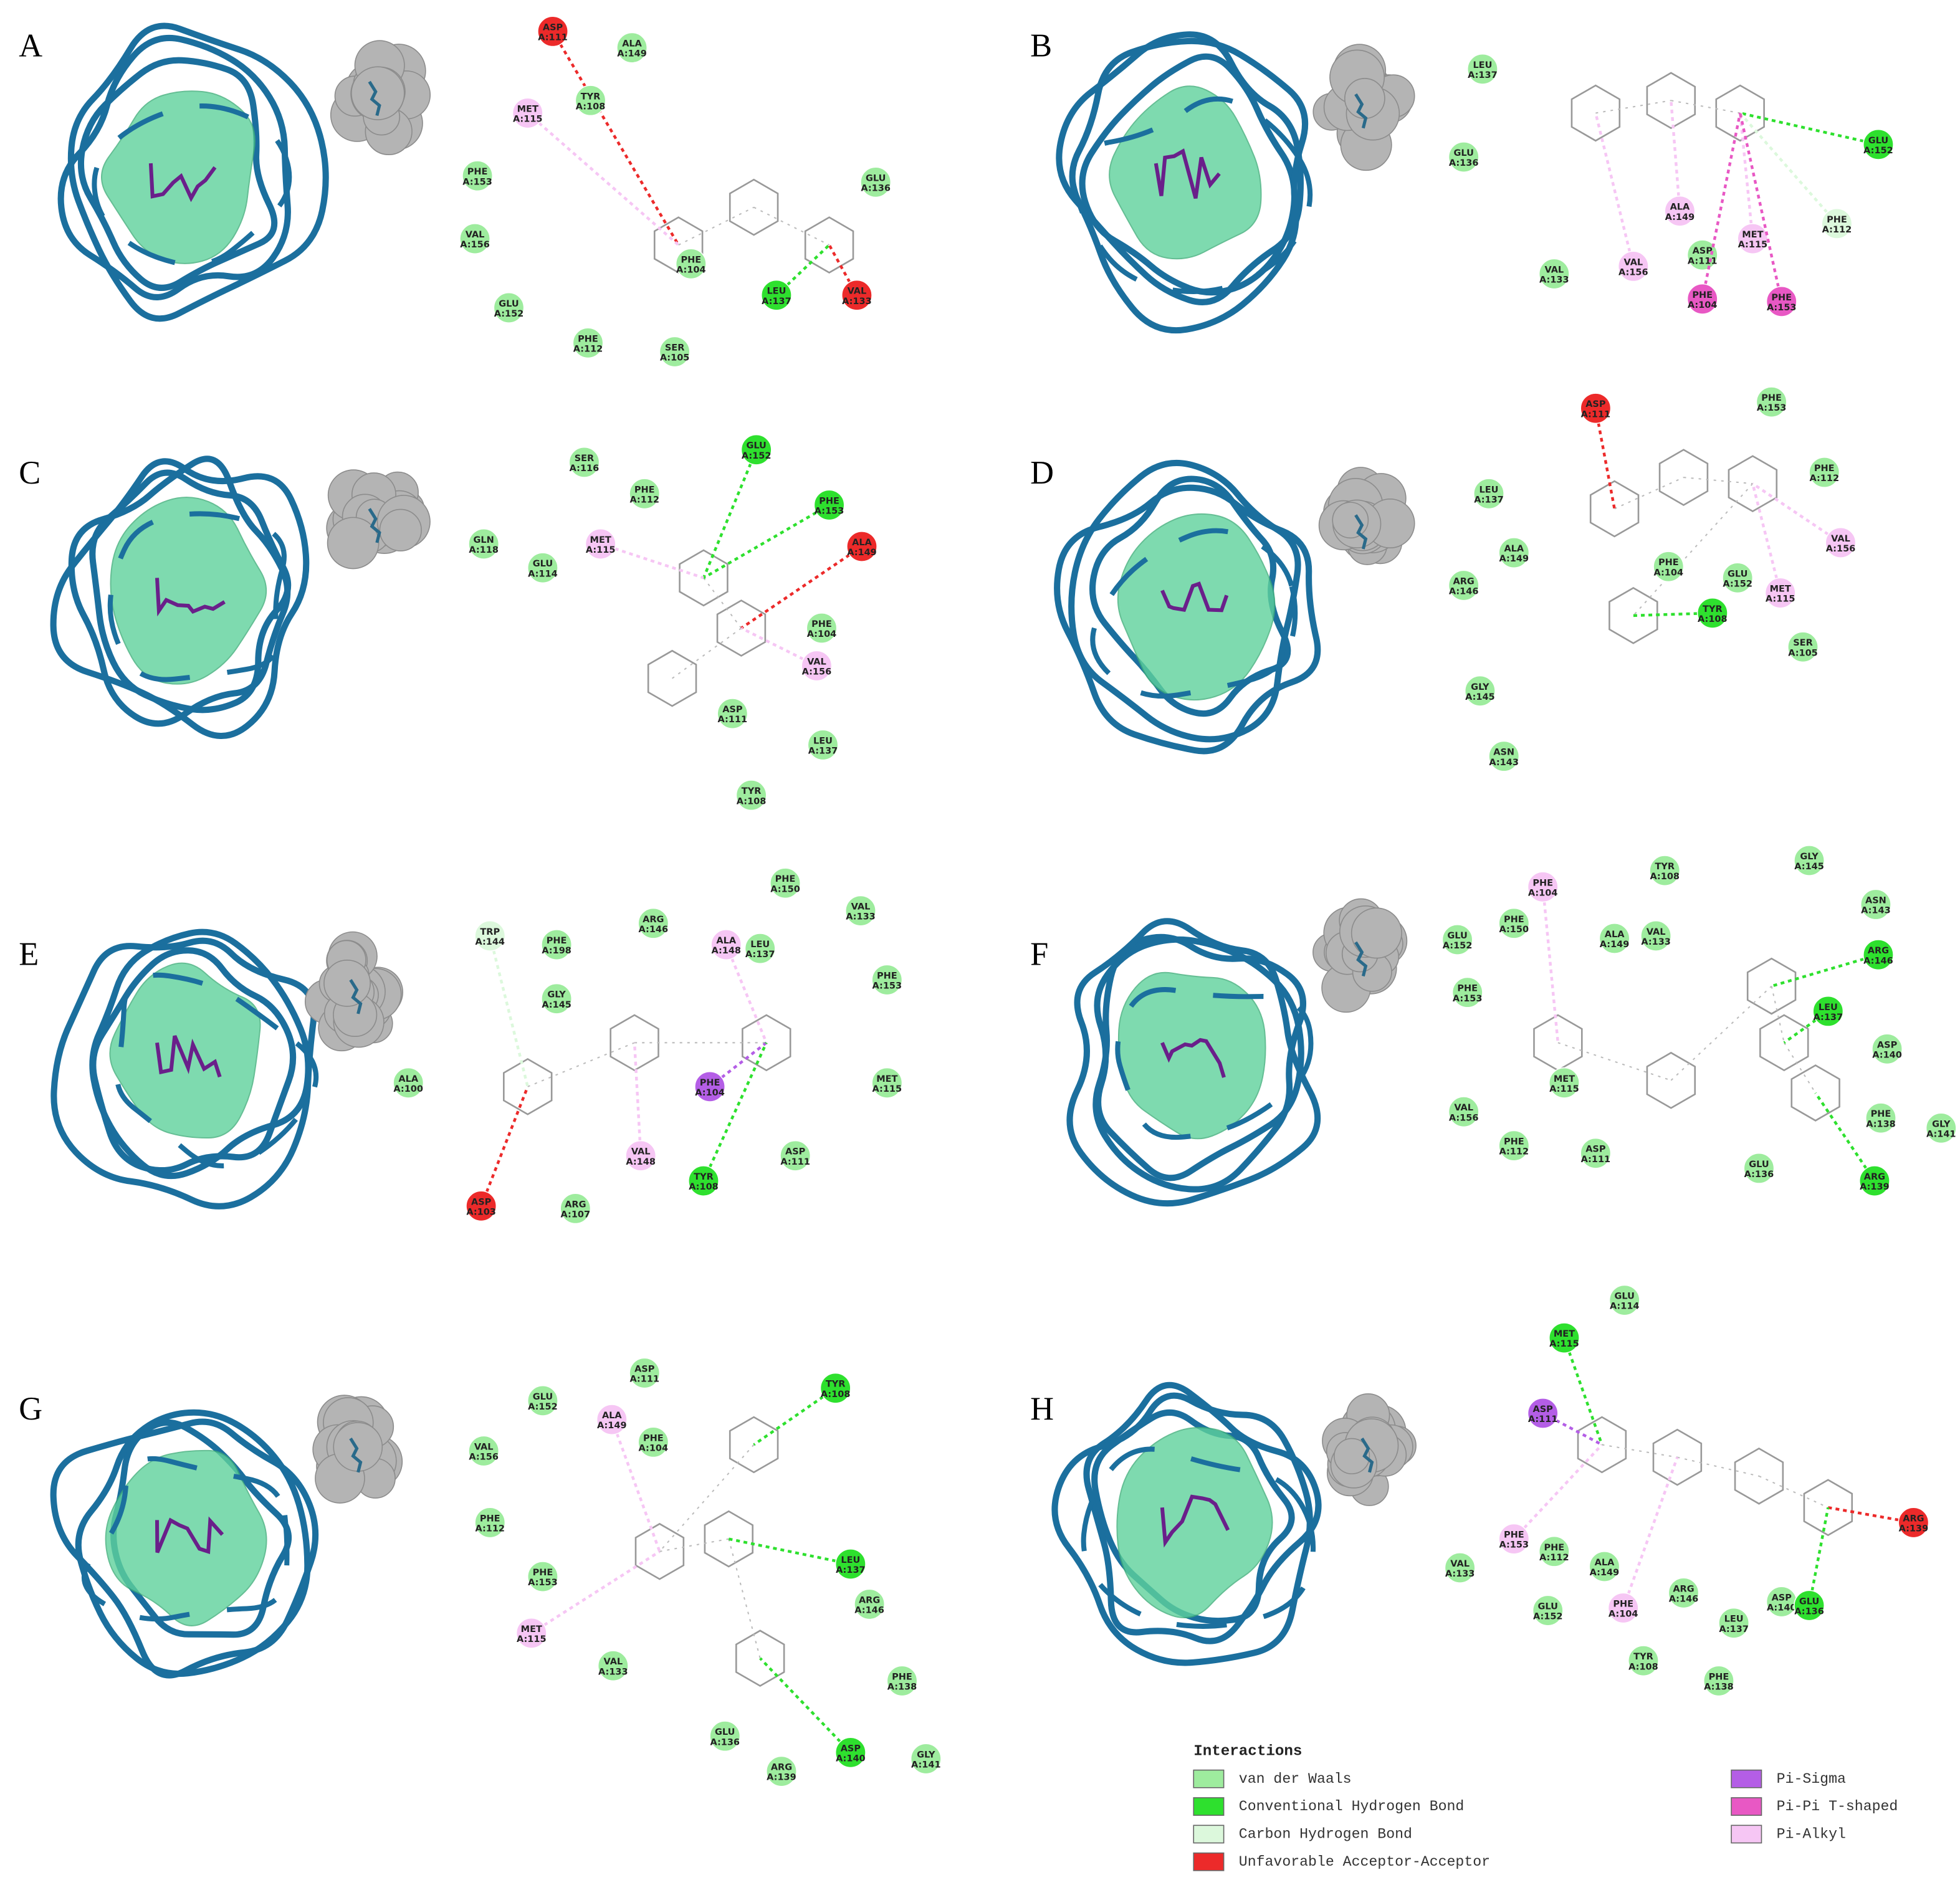 The image size is (1960, 1880). Describe the element at coordinates (1875, 1187) in the screenshot. I see `residue-id: A:139` at that location.